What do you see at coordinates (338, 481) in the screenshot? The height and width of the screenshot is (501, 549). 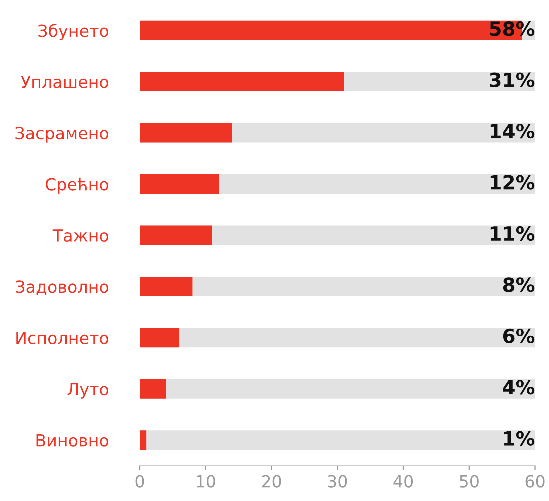 I see `x-tick-label: 30` at bounding box center [338, 481].